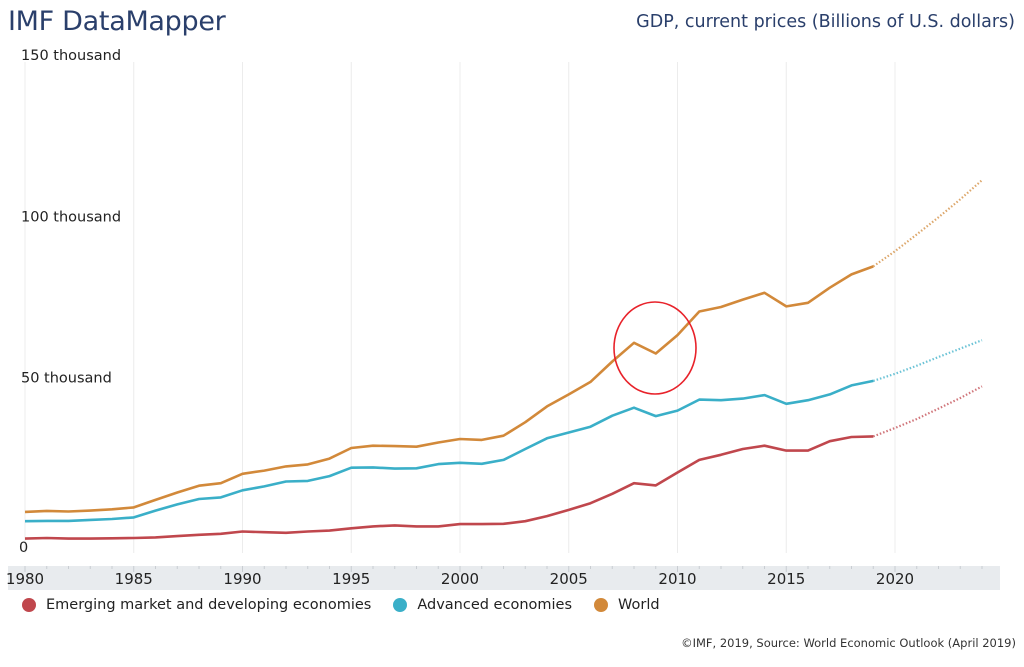 Image resolution: width=1024 pixels, height=667 pixels. What do you see at coordinates (895, 579) in the screenshot?
I see `x-tick-label: 2020` at bounding box center [895, 579].